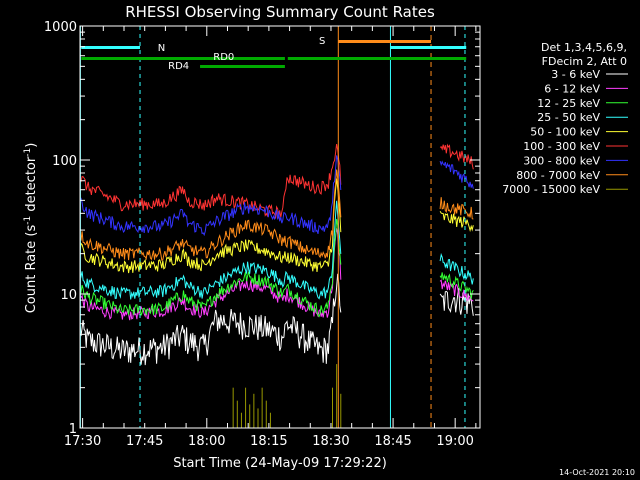 This screenshot has height=480, width=640. What do you see at coordinates (565, 132) in the screenshot?
I see `legend-entry-label-4: 50 - 100 keV` at bounding box center [565, 132].